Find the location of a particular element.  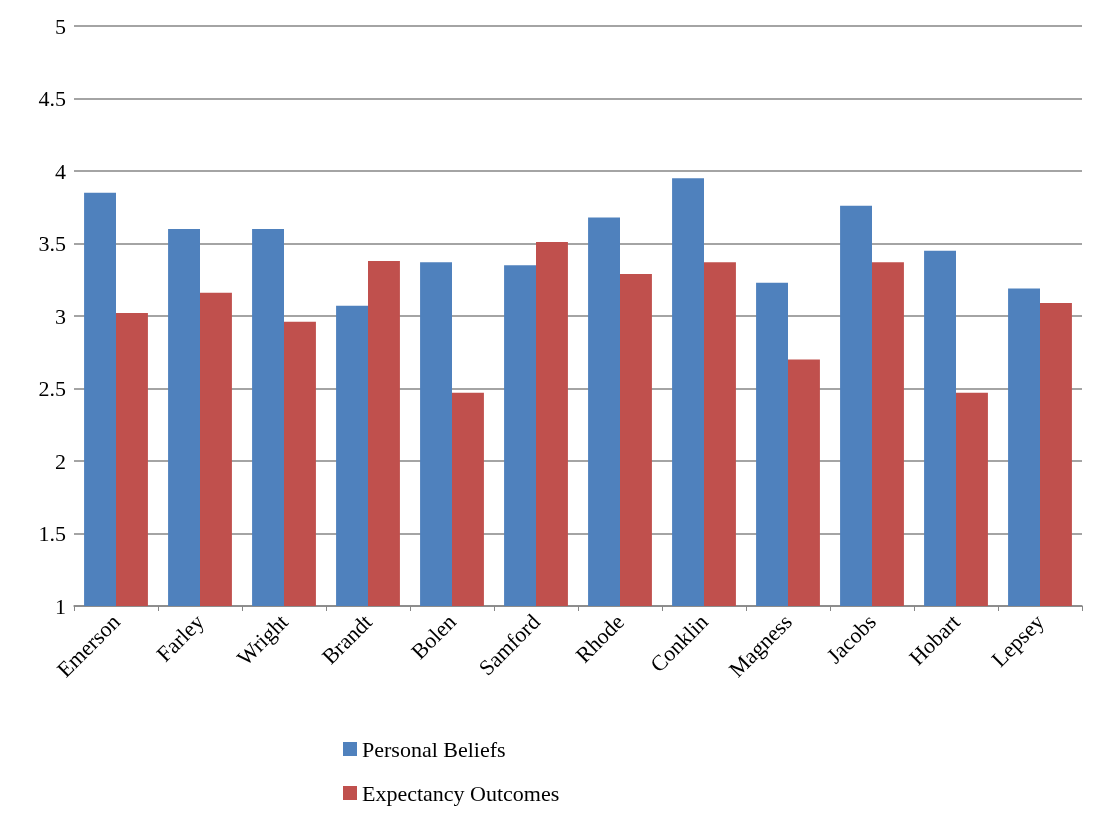

legend-label: Expectancy Outcomes is located at coordinates (461, 793).